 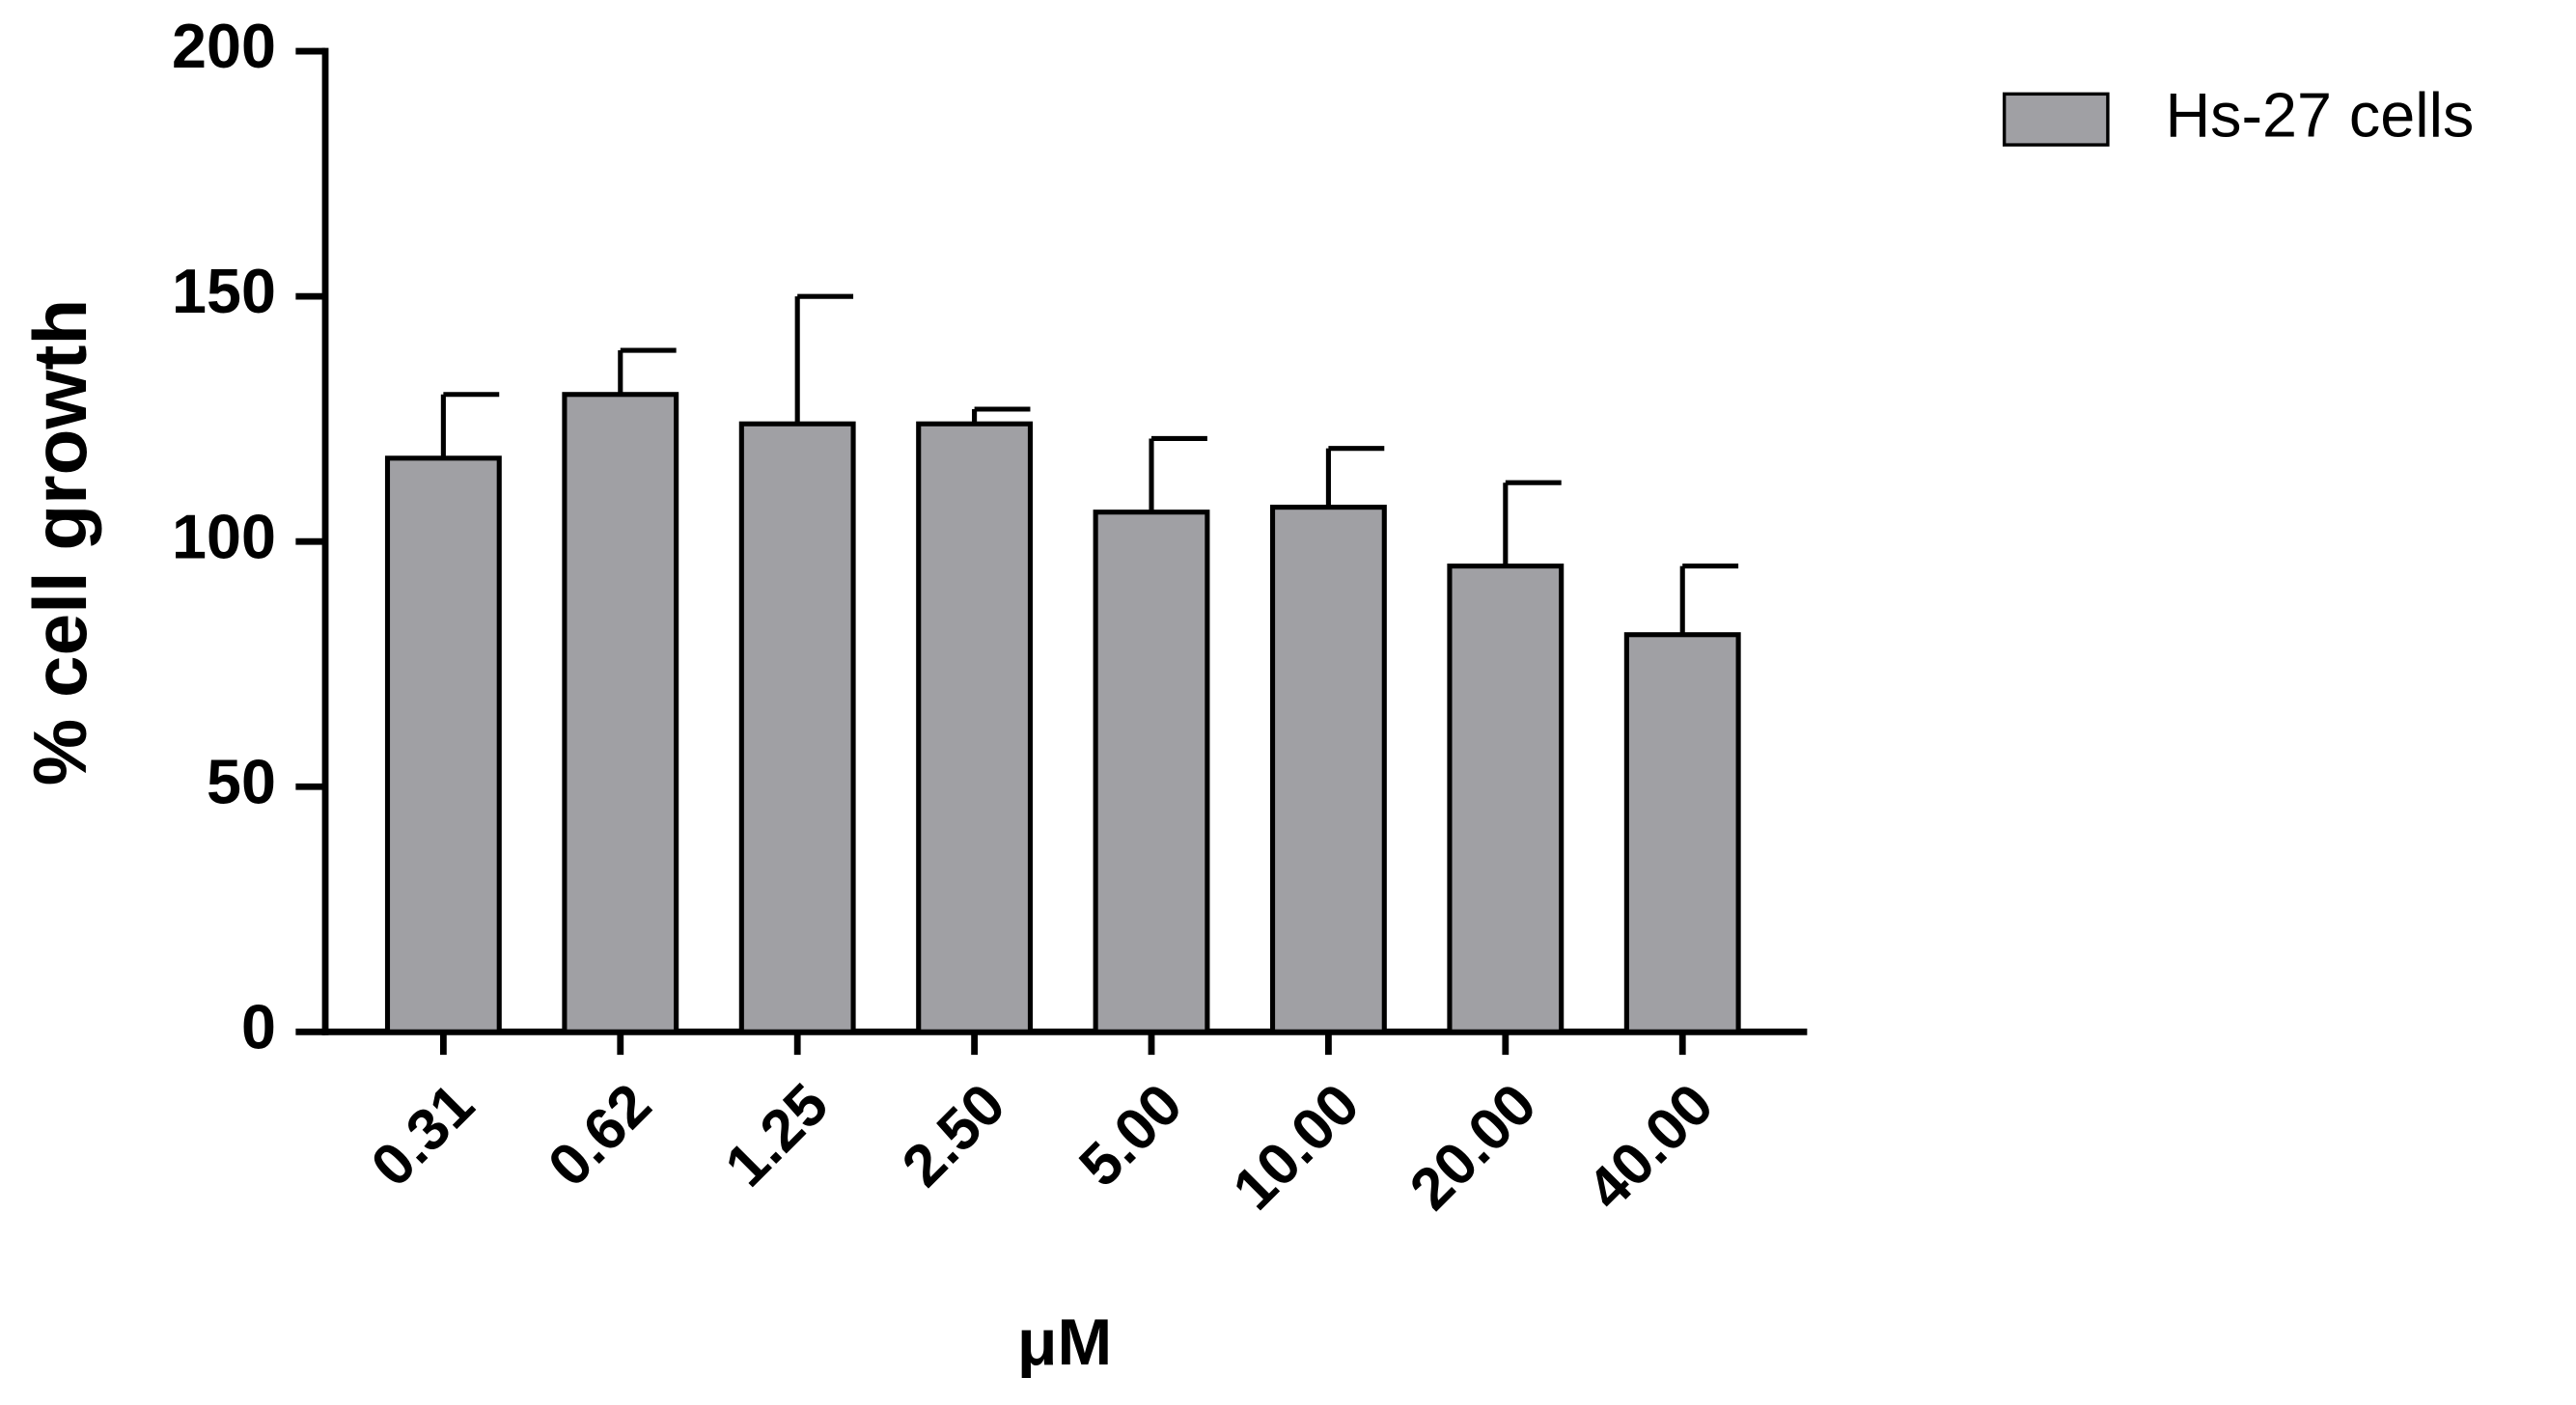 I want to click on y-tick-label: 0, so click(x=258, y=1026).